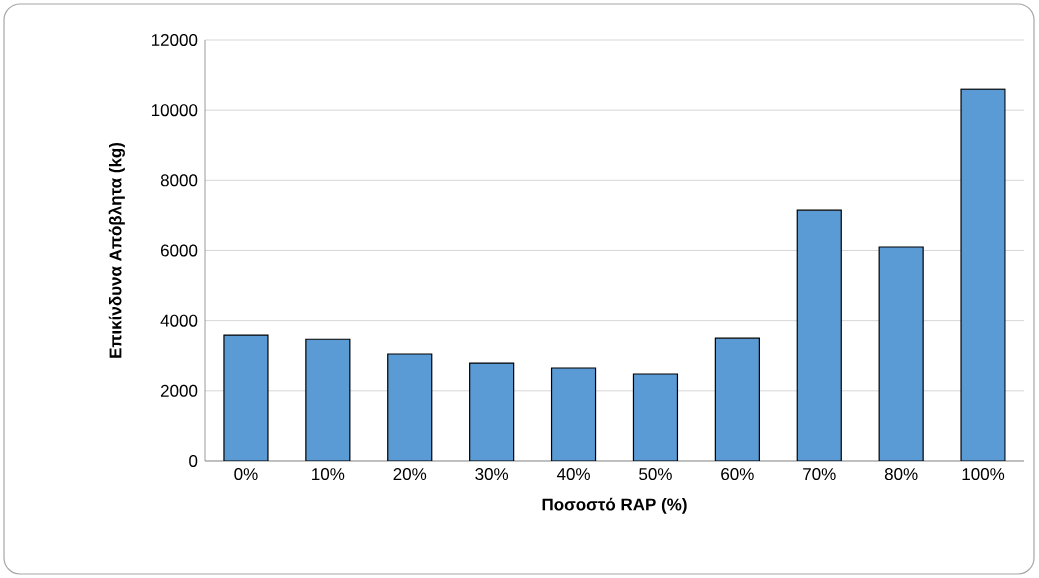 This screenshot has width=1039, height=578. Describe the element at coordinates (174, 110) in the screenshot. I see `y-tick-label: 10000` at that location.